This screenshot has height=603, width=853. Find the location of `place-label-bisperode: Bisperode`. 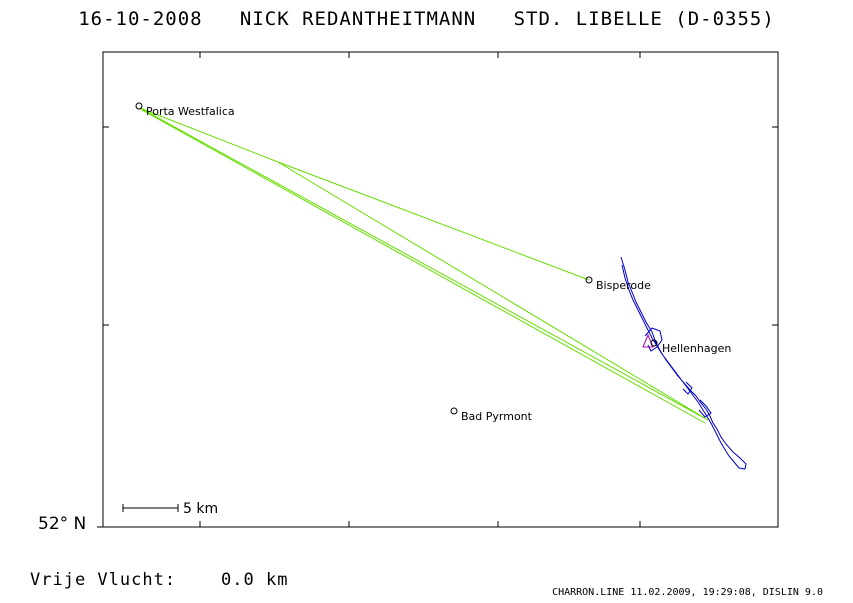

place-label-bisperode: Bisperode is located at coordinates (623, 285).